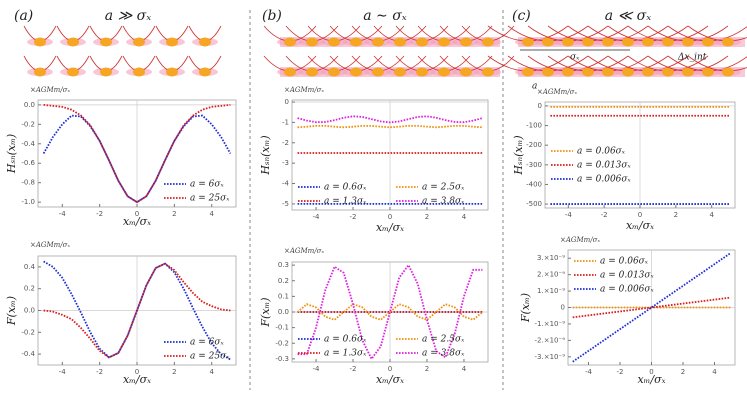  I want to click on y-tick-label: -500, so click(534, 204).